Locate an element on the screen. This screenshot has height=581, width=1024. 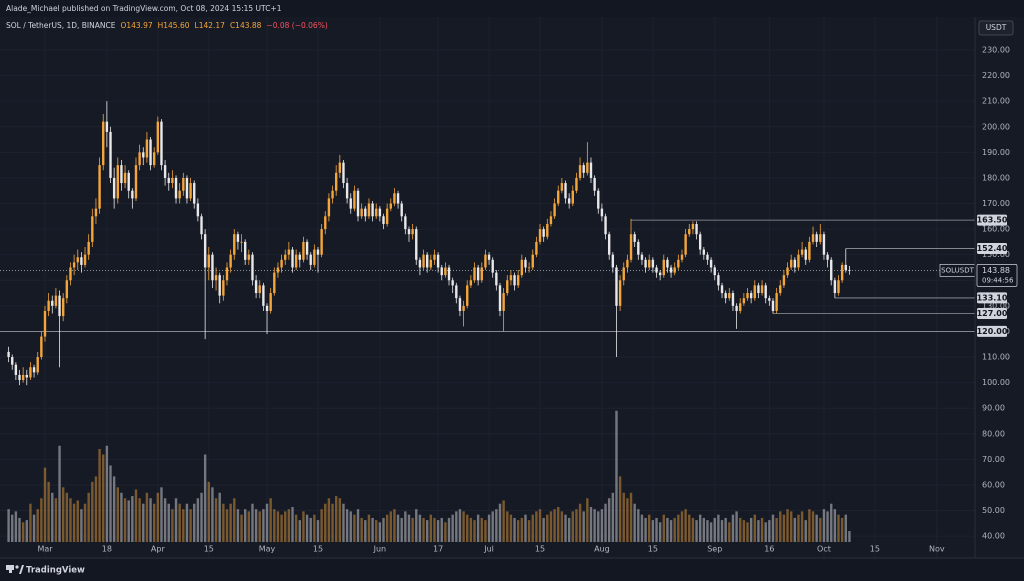
legend-value: C143.88 is located at coordinates (246, 25).